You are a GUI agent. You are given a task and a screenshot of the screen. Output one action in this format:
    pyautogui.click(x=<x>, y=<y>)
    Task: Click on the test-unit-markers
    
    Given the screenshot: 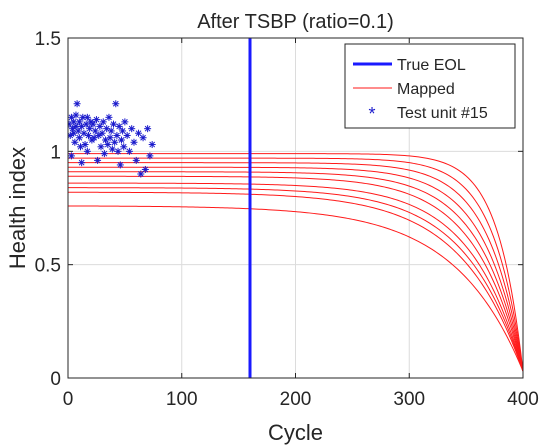 What is the action you would take?
    pyautogui.click(x=112, y=139)
    